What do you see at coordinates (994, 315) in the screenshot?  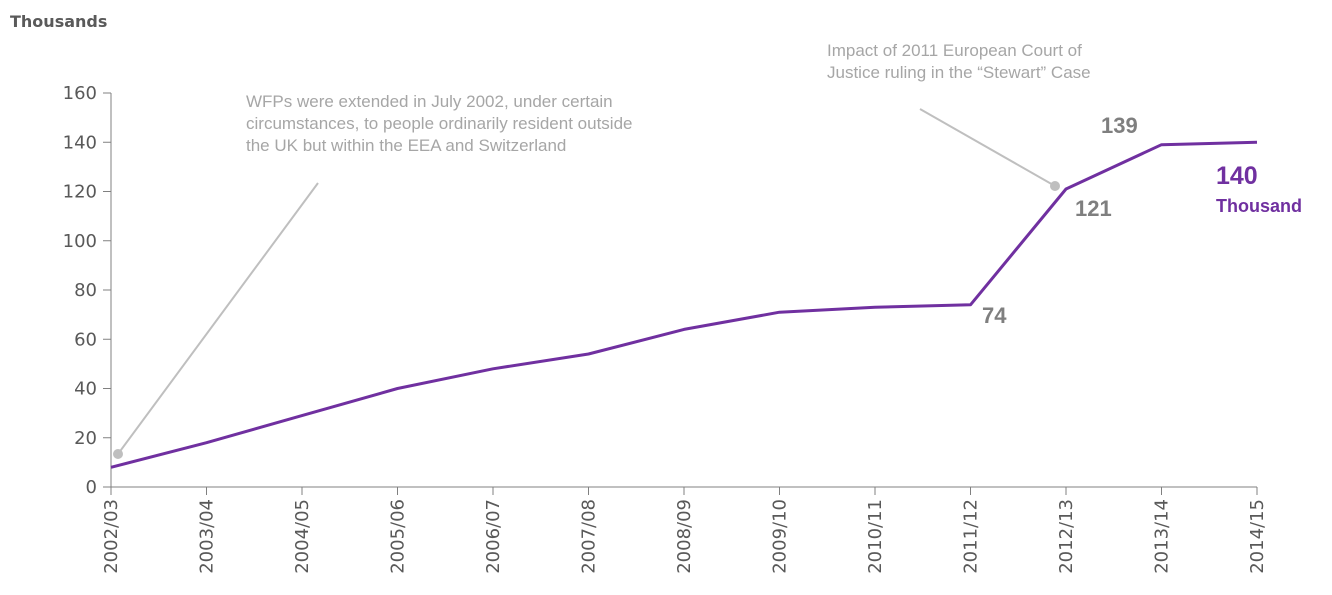 I see `data-label-2011-12: 74` at bounding box center [994, 315].